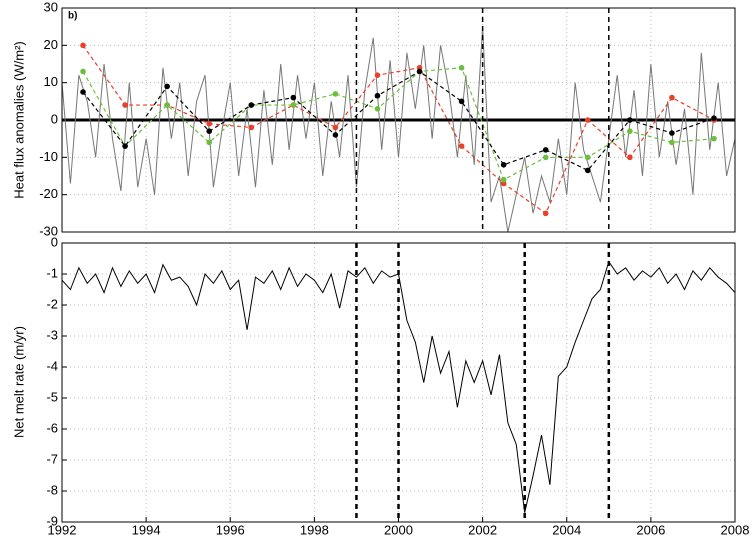 The width and height of the screenshot is (756, 537). I want to click on y-tick-label: -6, so click(52, 427).